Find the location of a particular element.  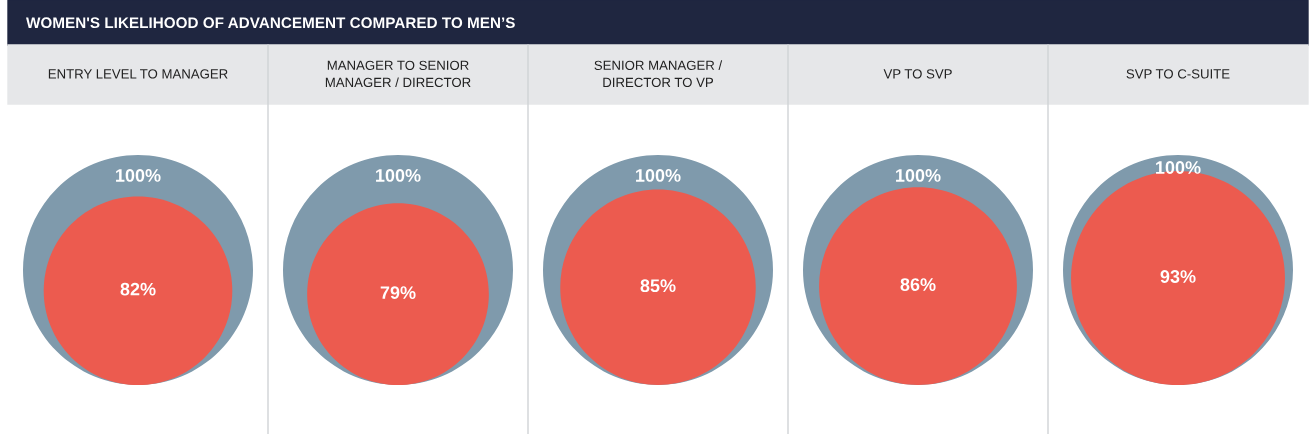

data-label: 82% is located at coordinates (138, 289).